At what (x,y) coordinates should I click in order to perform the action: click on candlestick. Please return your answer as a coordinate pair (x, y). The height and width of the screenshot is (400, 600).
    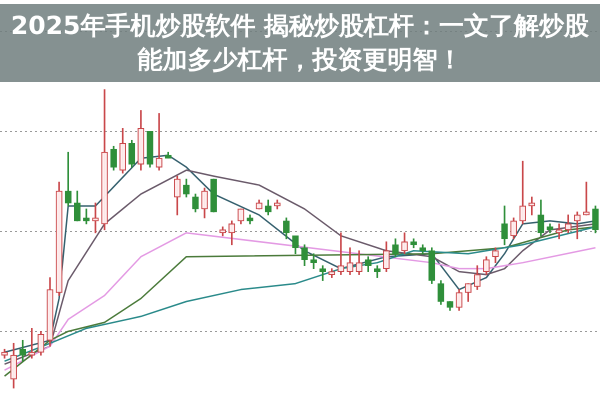
    Looking at the image, I should click on (95, 218).